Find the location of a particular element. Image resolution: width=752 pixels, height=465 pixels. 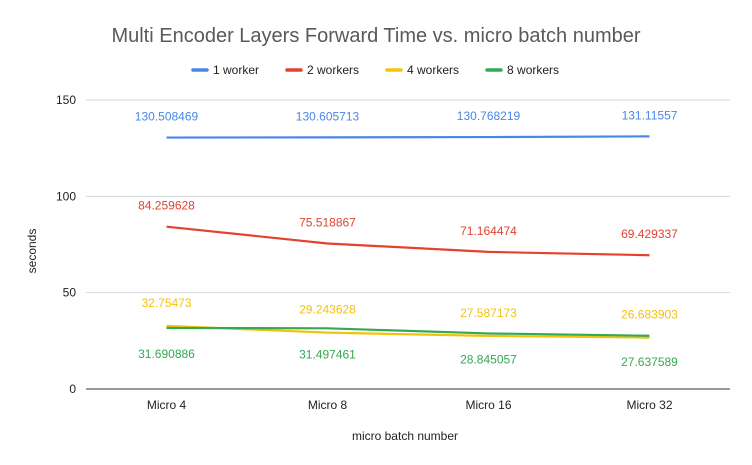

x-axis-ticks: Micro 4 Micro 8 Micro 16 Micro 32 is located at coordinates (410, 405).